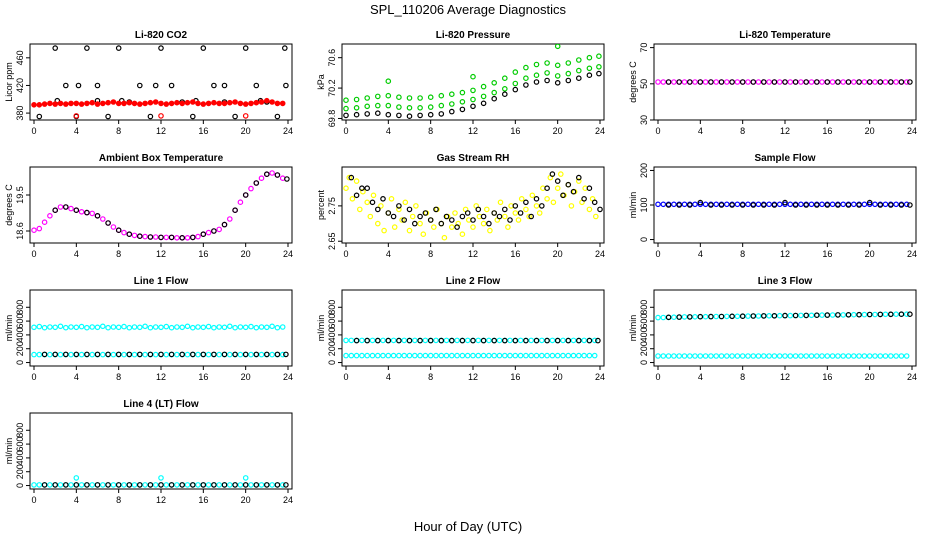 This screenshot has width=936, height=540. What do you see at coordinates (332, 88) in the screenshot?
I see `y-tick-label: 70.2` at bounding box center [332, 88].